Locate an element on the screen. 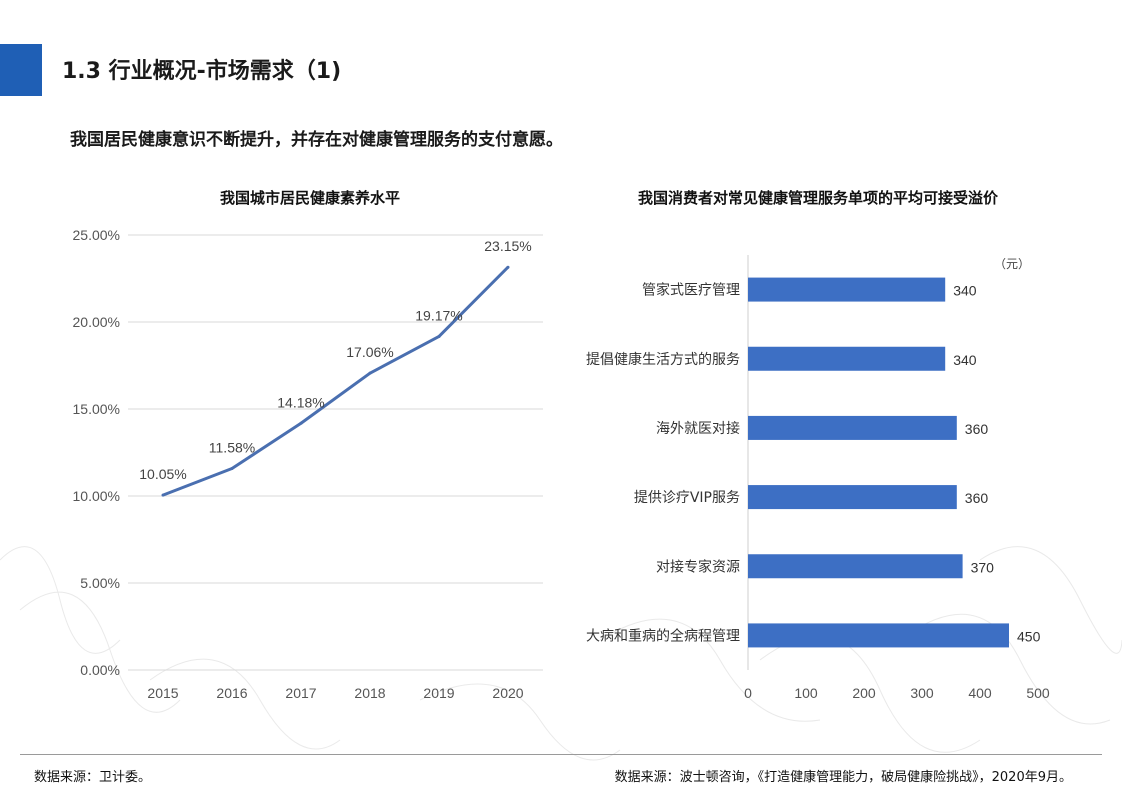 This screenshot has width=1122, height=793. line-chart-x-tick-label: 2016 is located at coordinates (231, 693).